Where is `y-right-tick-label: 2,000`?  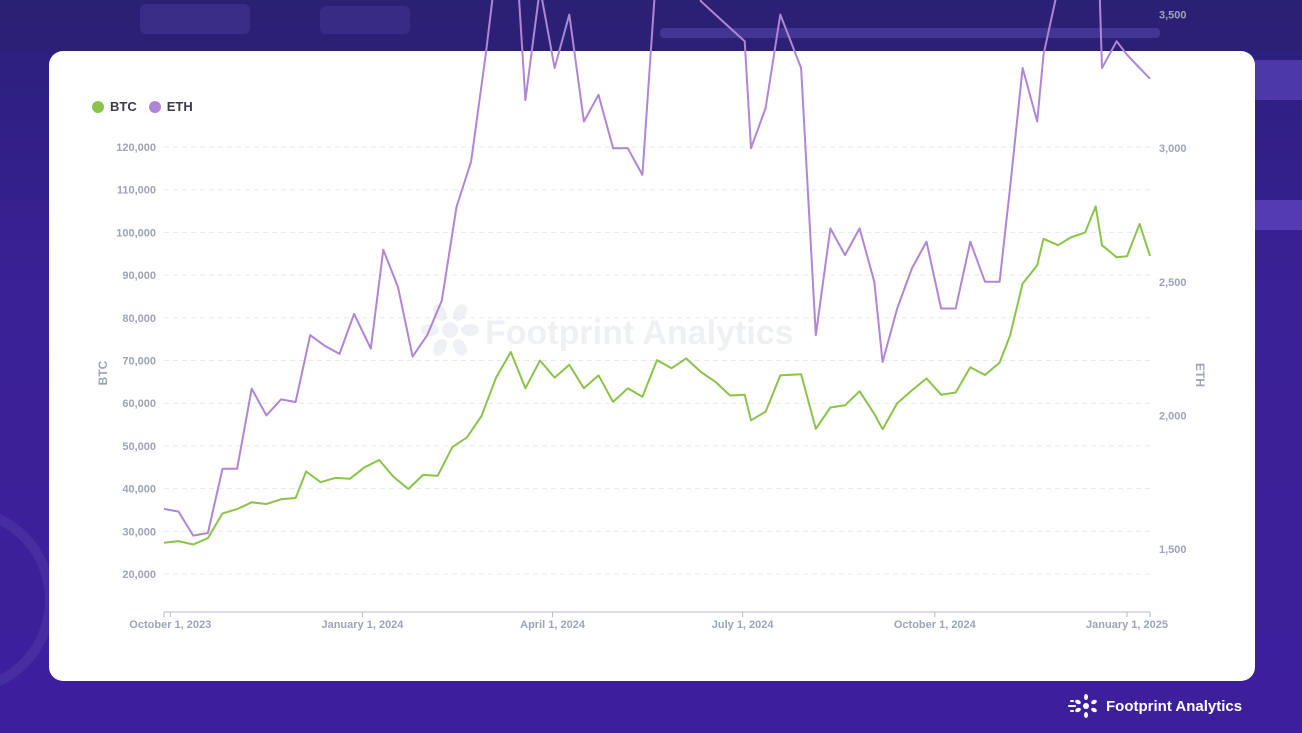 y-right-tick-label: 2,000 is located at coordinates (1173, 416).